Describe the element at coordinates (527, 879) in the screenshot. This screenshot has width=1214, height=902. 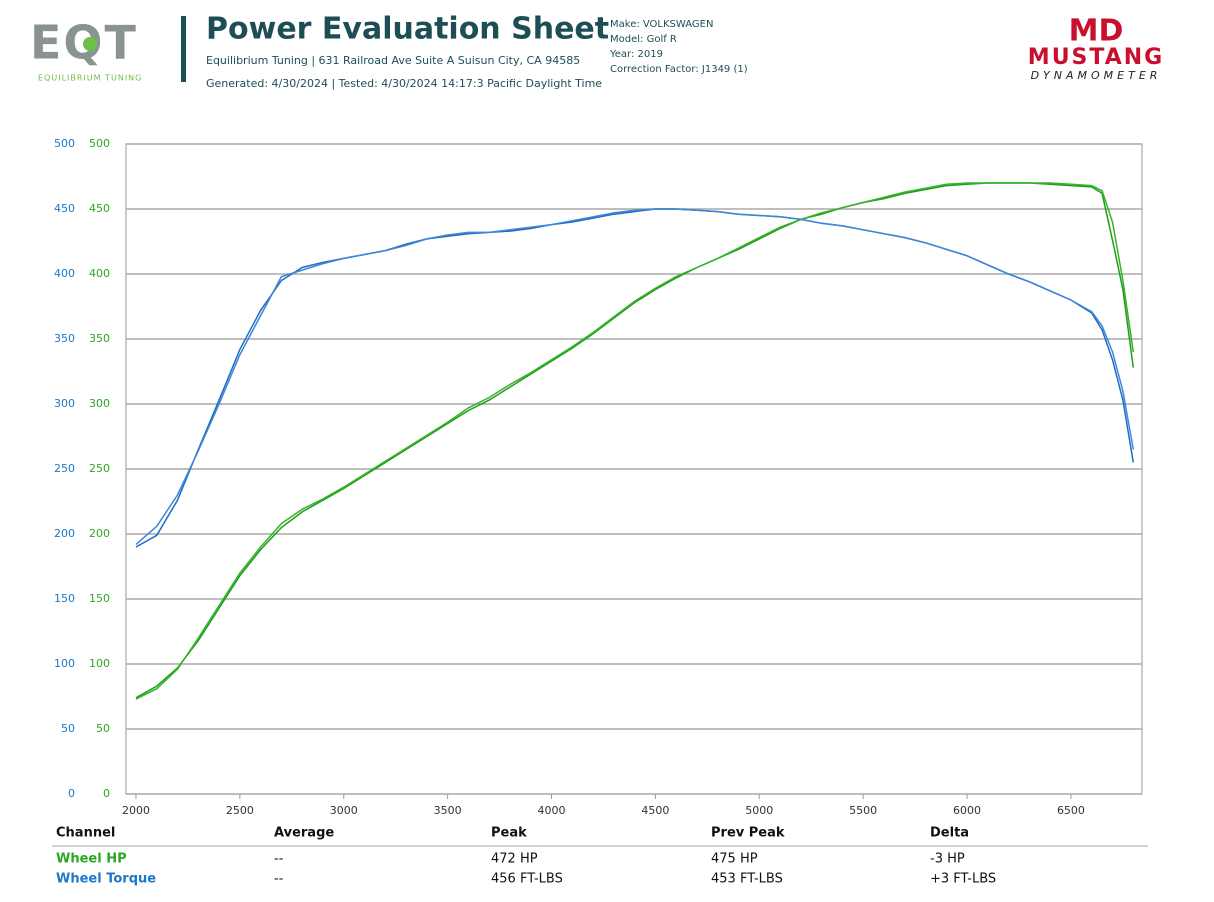
I see `table-cell: 456 FT-LBS` at that location.